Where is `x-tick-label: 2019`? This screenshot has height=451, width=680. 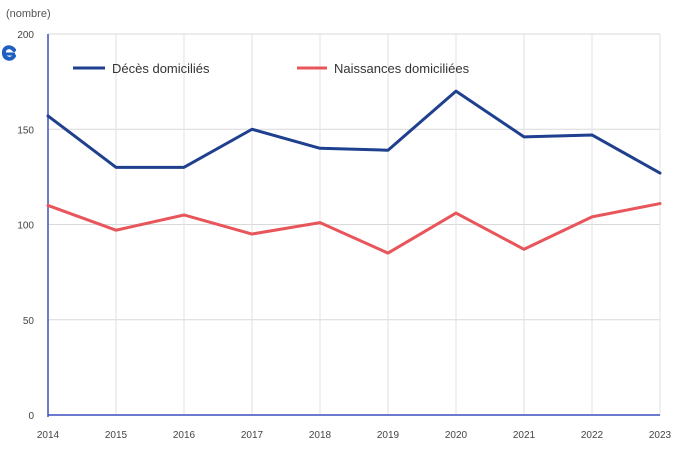
x-tick-label: 2019 is located at coordinates (388, 435).